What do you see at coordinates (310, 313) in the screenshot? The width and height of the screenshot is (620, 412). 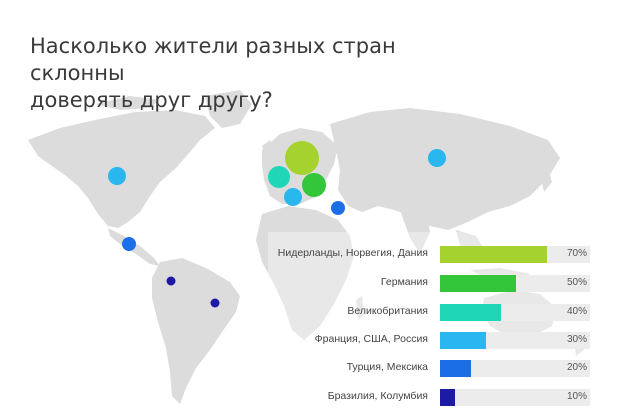 I see `bar-row: Великобритания 40%` at bounding box center [310, 313].